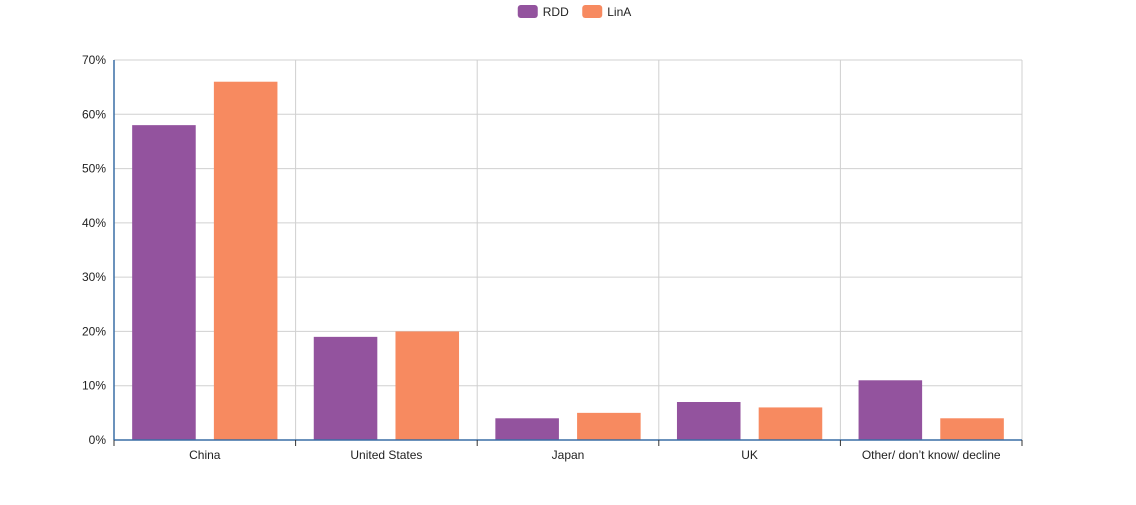 The width and height of the screenshot is (1136, 505). I want to click on y-tick-label: 50%, so click(94, 169).